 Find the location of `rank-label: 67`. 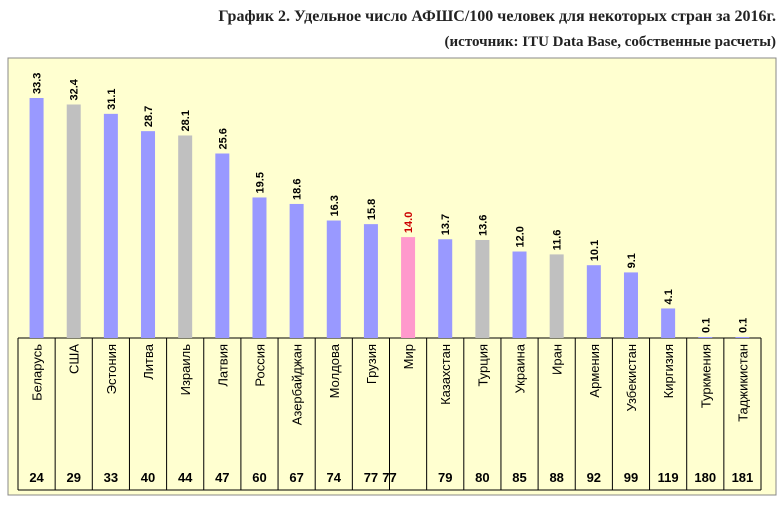

rank-label: 67 is located at coordinates (296, 477).